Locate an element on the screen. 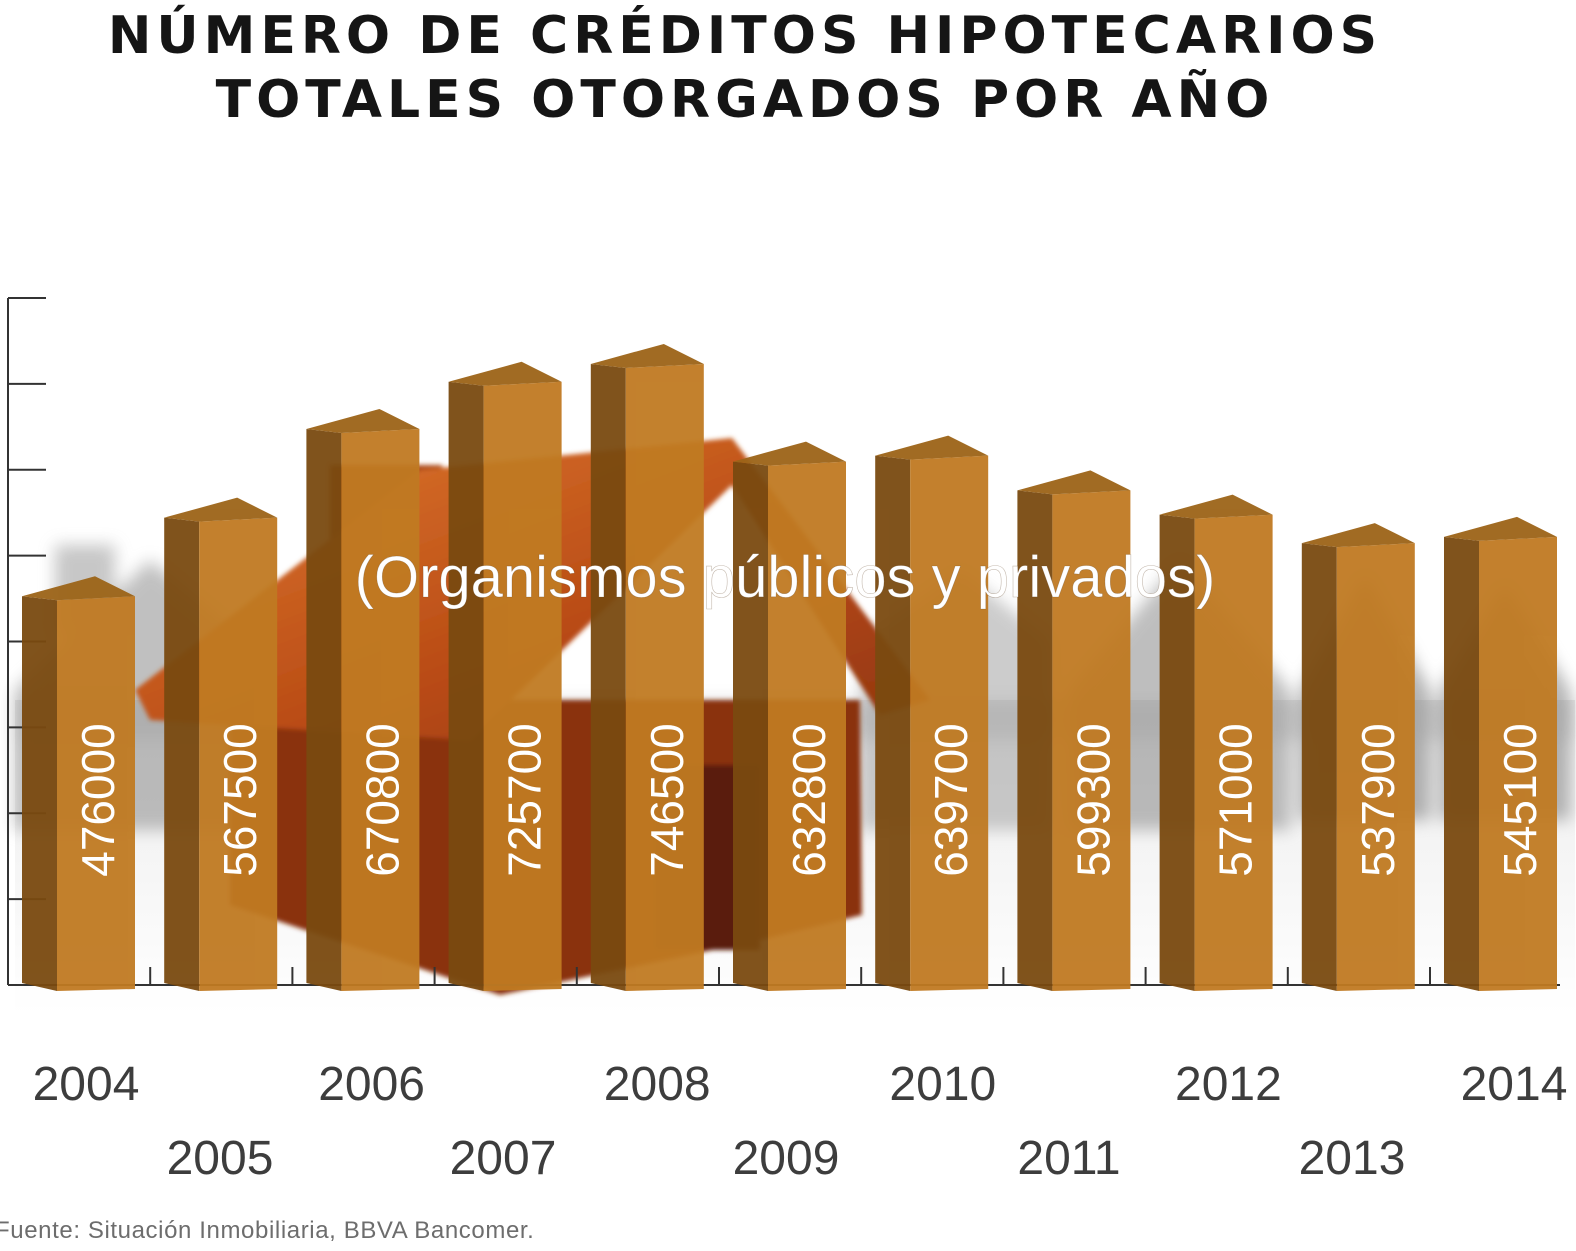 The width and height of the screenshot is (1576, 1251). year-label: 2014 is located at coordinates (1514, 1084).